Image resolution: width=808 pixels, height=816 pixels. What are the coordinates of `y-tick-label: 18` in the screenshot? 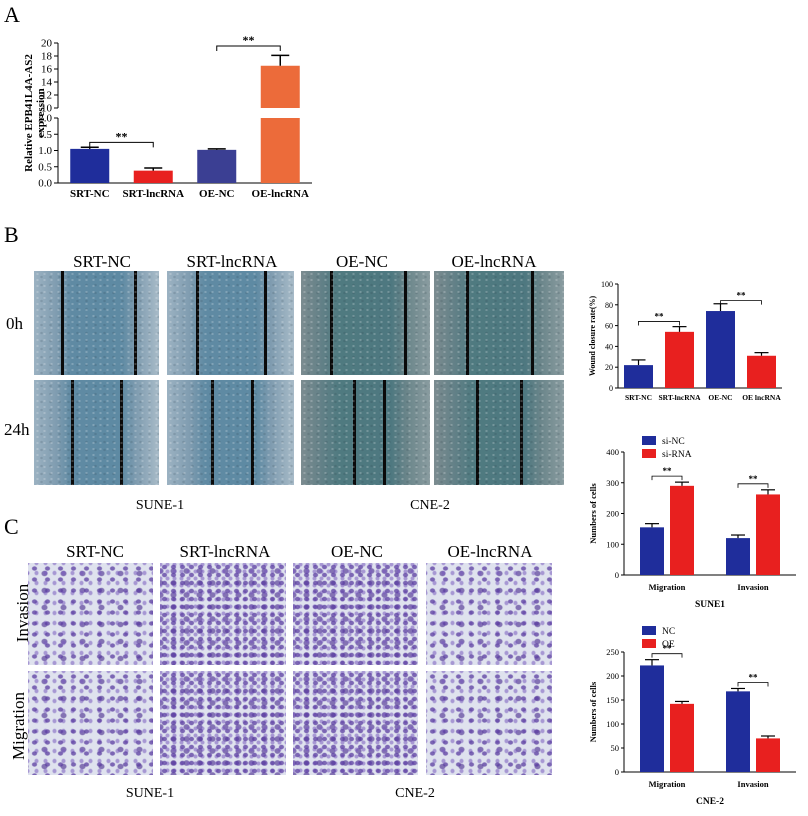 It's located at (47, 57).